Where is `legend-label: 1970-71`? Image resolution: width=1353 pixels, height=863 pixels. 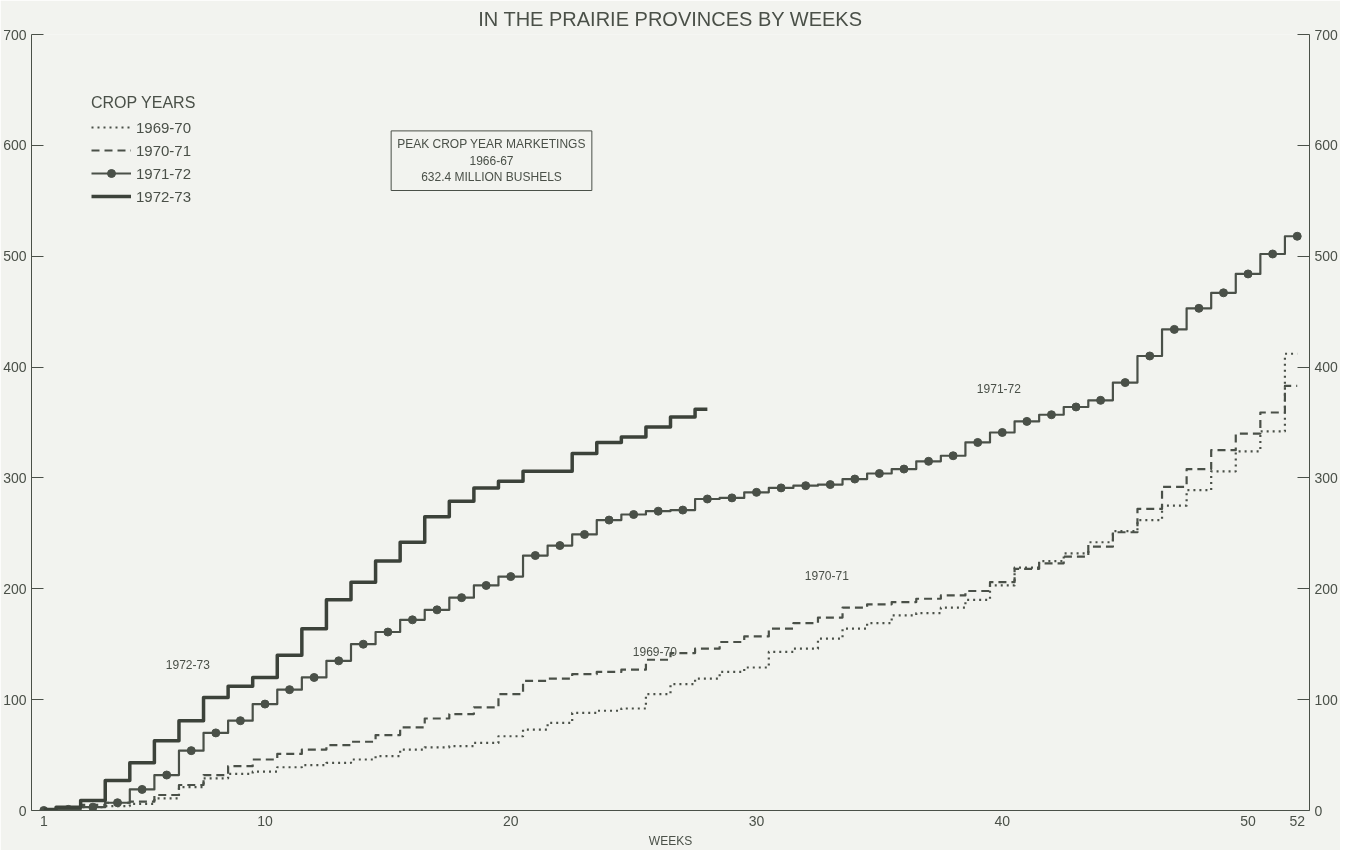 legend-label: 1970-71 is located at coordinates (164, 150).